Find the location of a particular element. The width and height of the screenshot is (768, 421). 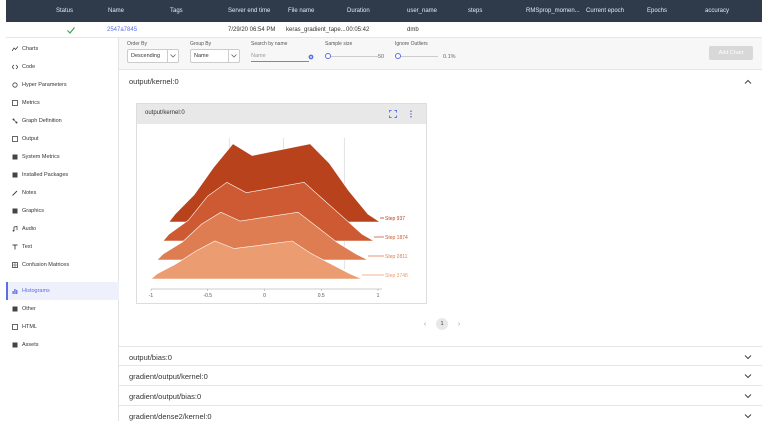

sidebar-item-charts: Charts is located at coordinates (62, 49).